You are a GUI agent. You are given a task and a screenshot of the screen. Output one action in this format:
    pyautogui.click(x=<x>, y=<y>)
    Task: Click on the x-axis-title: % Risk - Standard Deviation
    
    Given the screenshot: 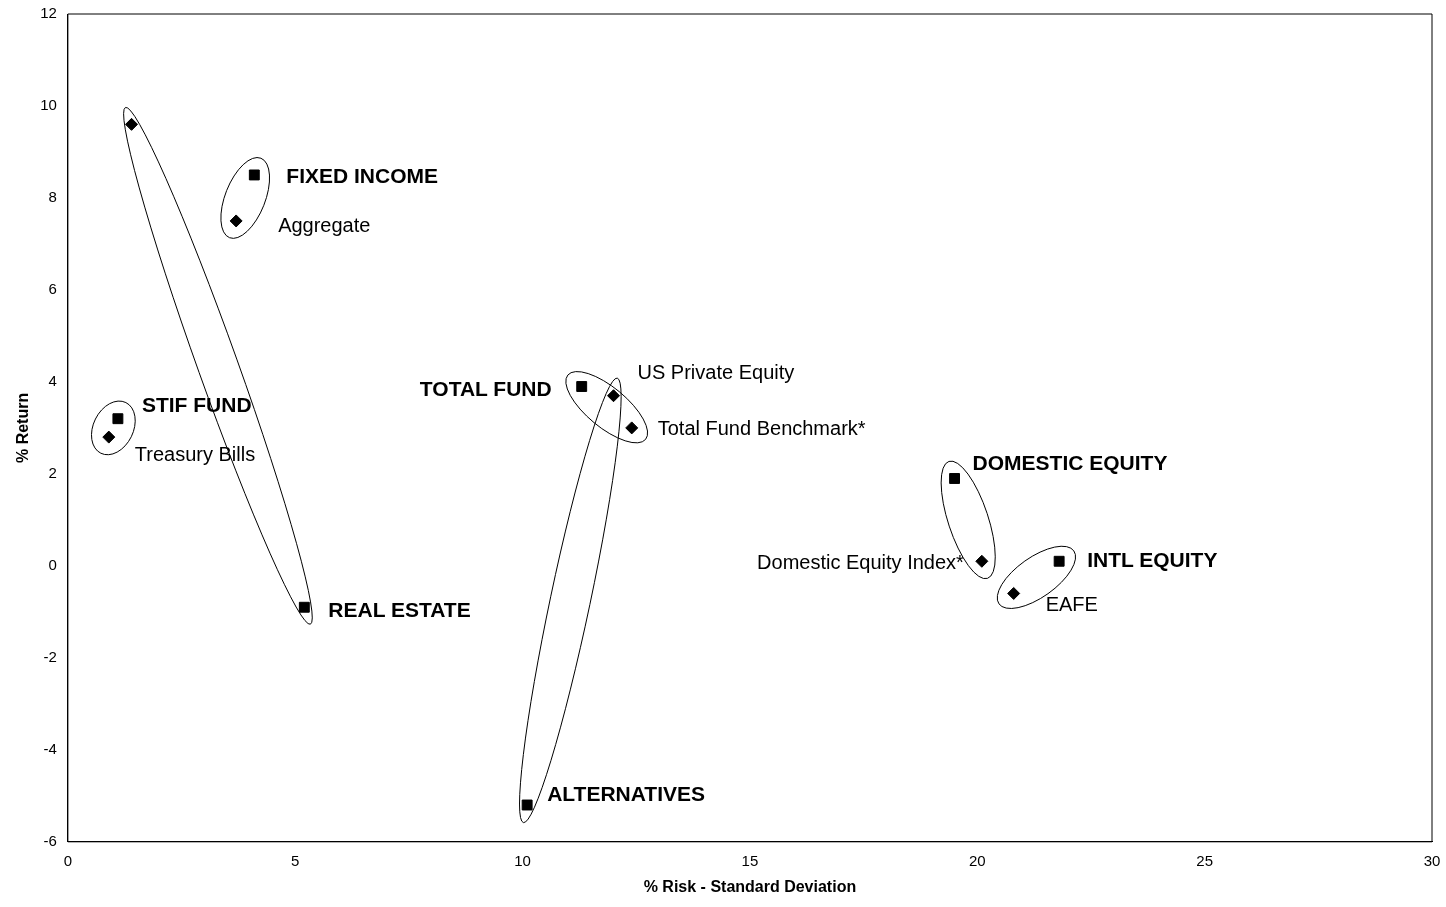 What is the action you would take?
    pyautogui.click(x=750, y=886)
    